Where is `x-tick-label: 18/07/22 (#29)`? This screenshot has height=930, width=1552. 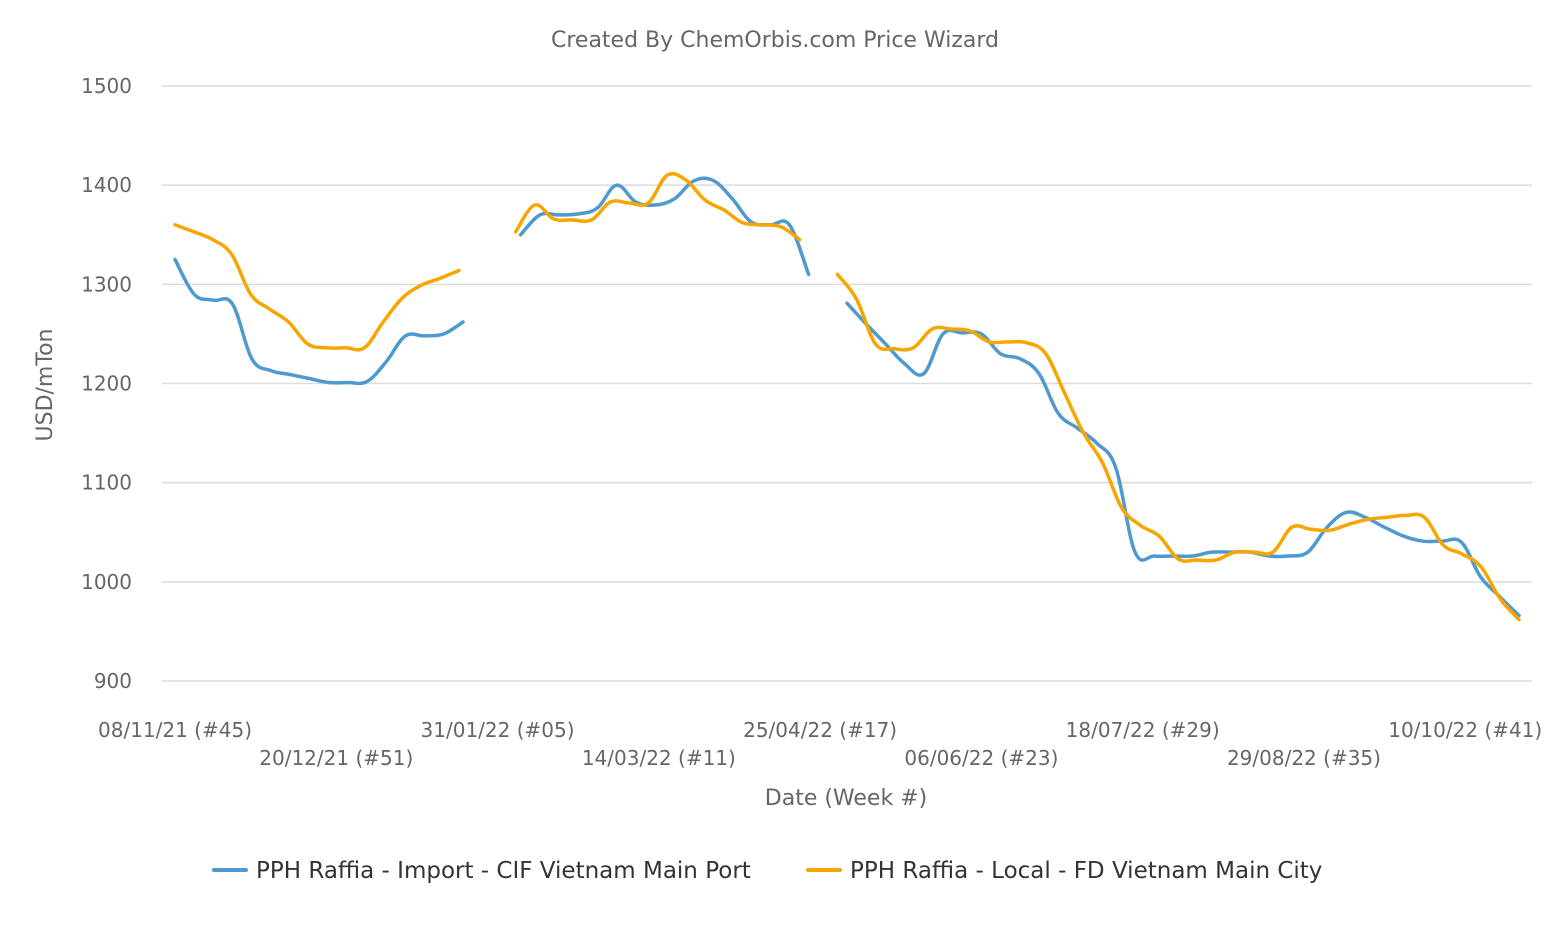
x-tick-label: 18/07/22 (#29) is located at coordinates (1143, 730).